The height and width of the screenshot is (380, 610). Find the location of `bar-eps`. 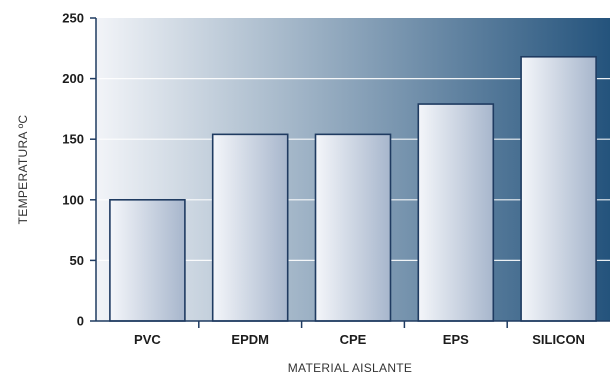

bar-eps is located at coordinates (456, 212).